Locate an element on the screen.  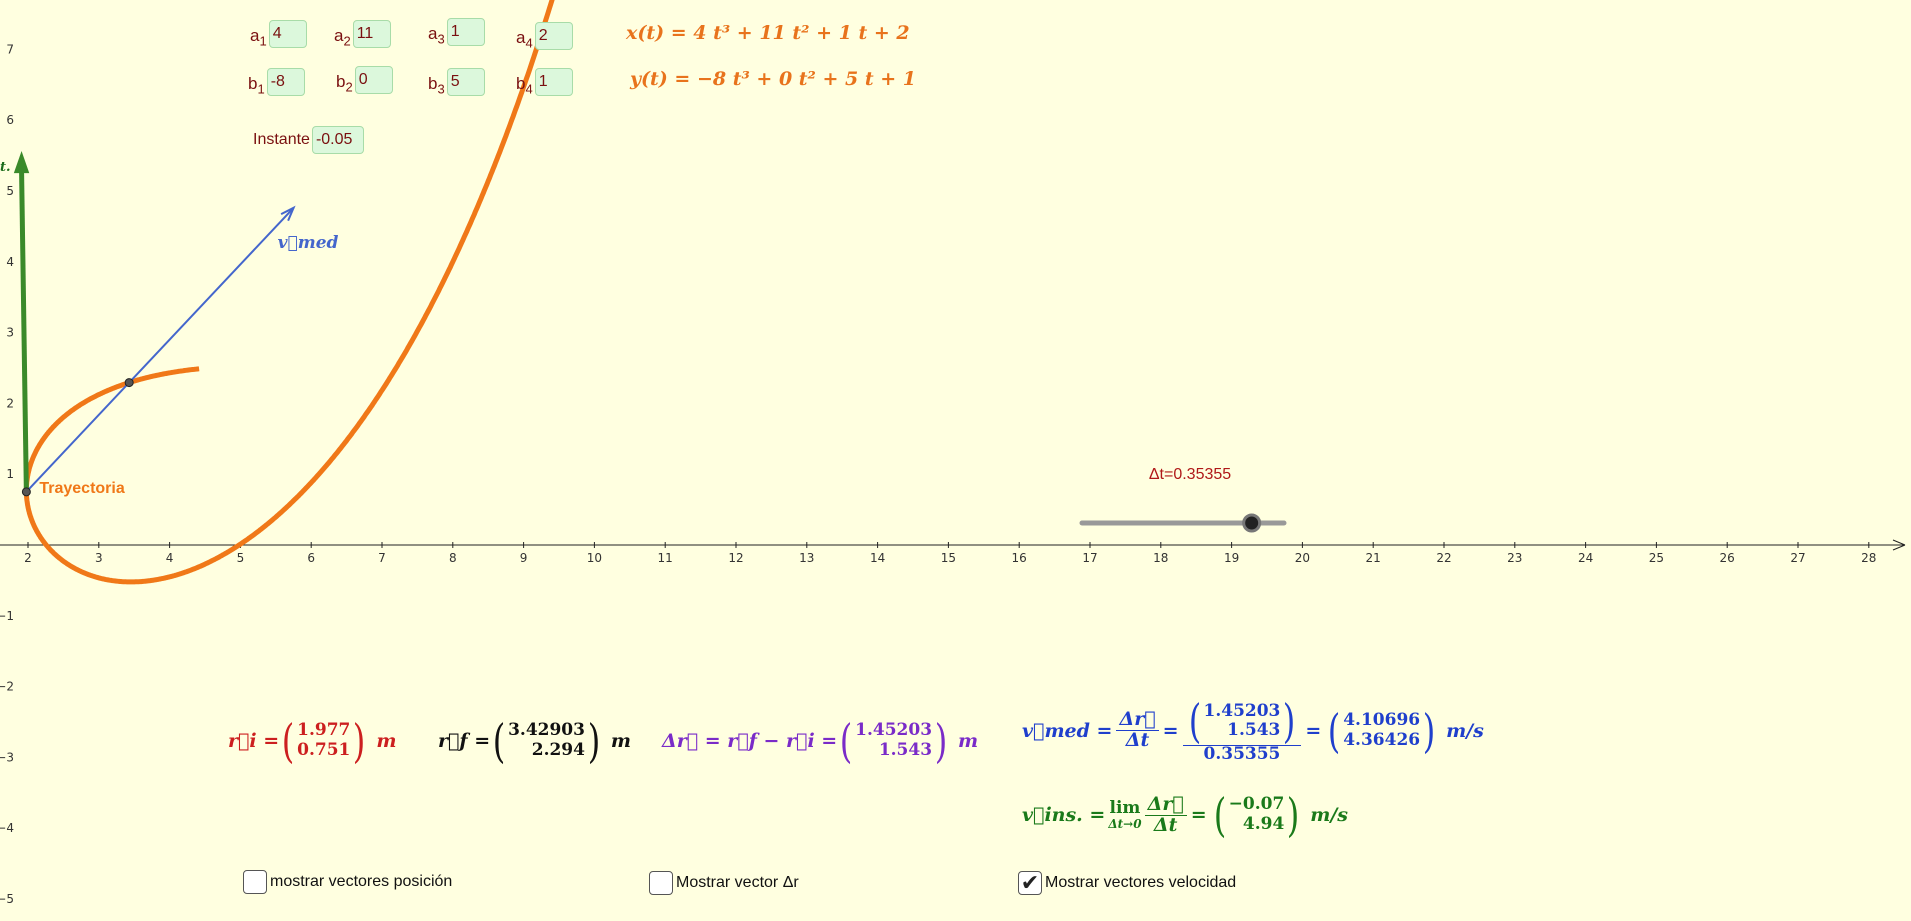
dr-matrix: ( 1.45203 1.543 ) is located at coordinates (893, 741).